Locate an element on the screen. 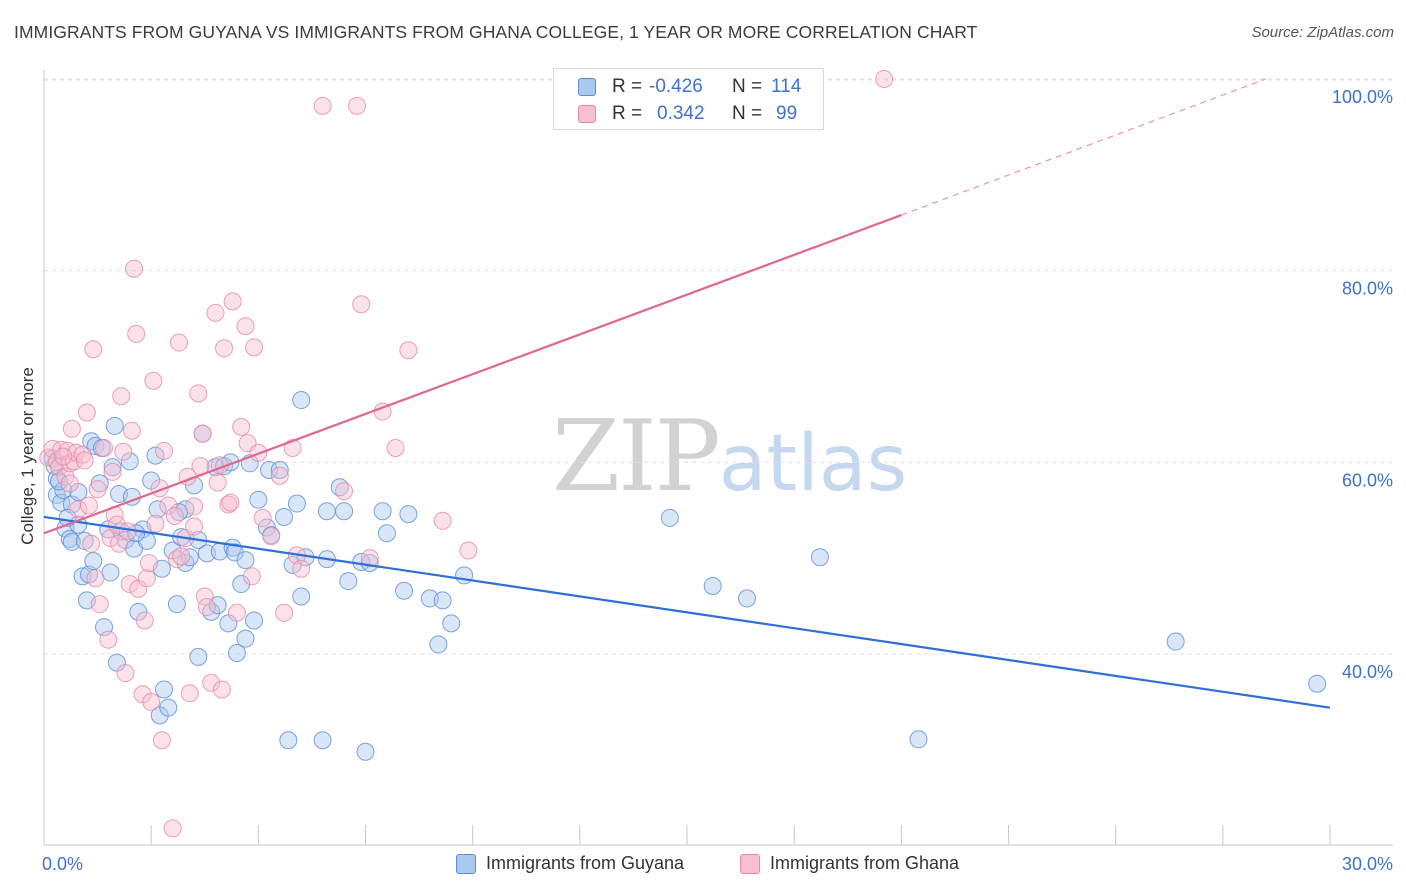 Image resolution: width=1406 pixels, height=892 pixels. legend-row-ghana: R = 0.342 N = 99 is located at coordinates (689, 114).